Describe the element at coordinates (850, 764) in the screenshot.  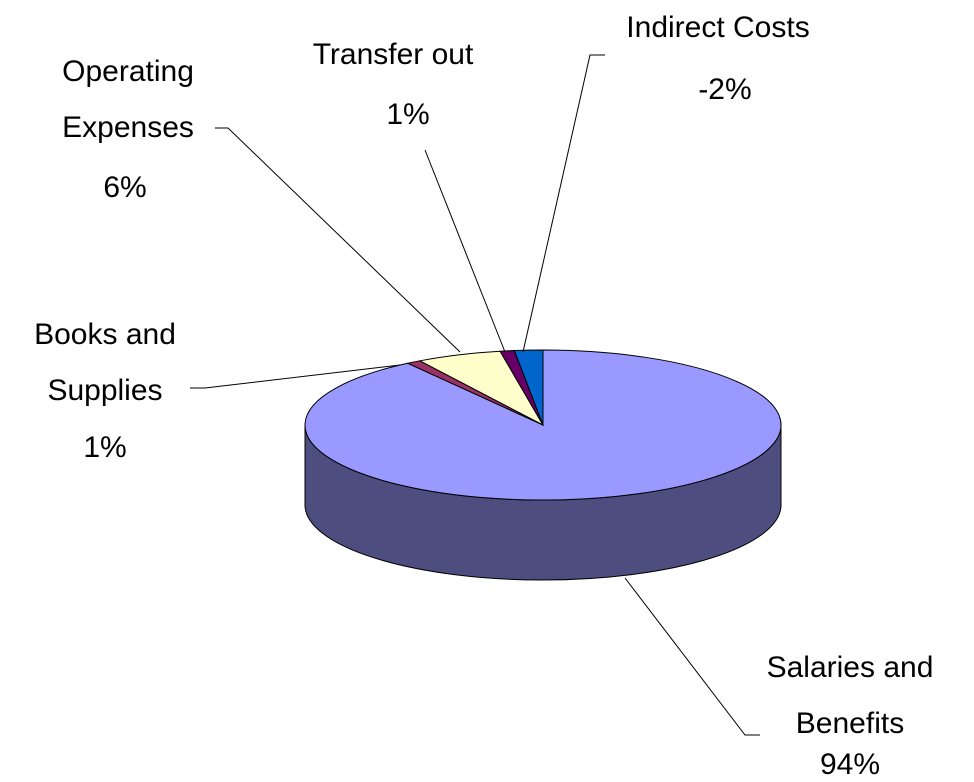
I see `slice-value-label: 94%` at that location.